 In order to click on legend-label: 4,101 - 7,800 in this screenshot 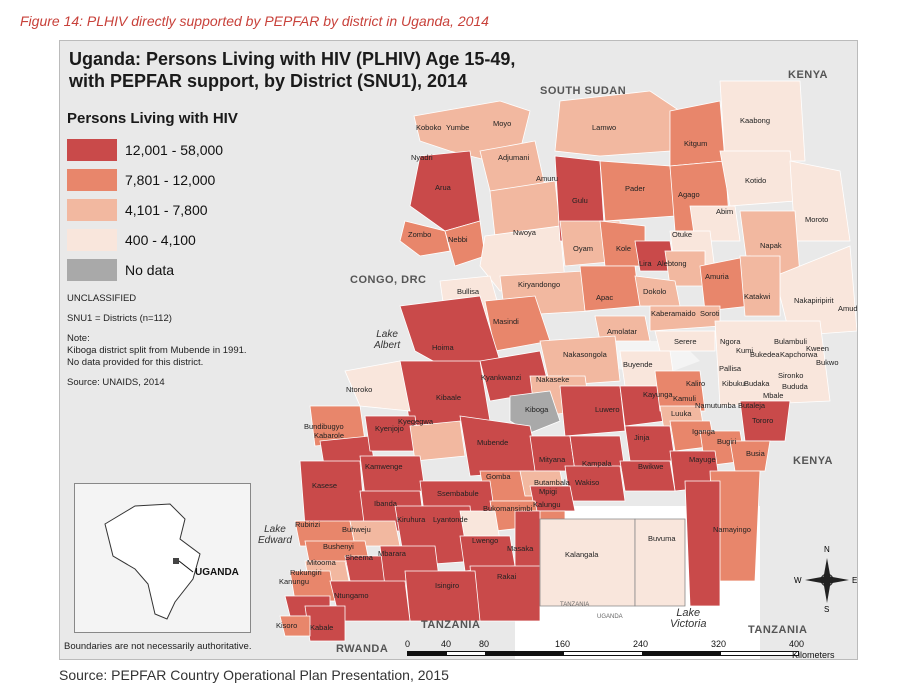, I will do `click(166, 210)`.